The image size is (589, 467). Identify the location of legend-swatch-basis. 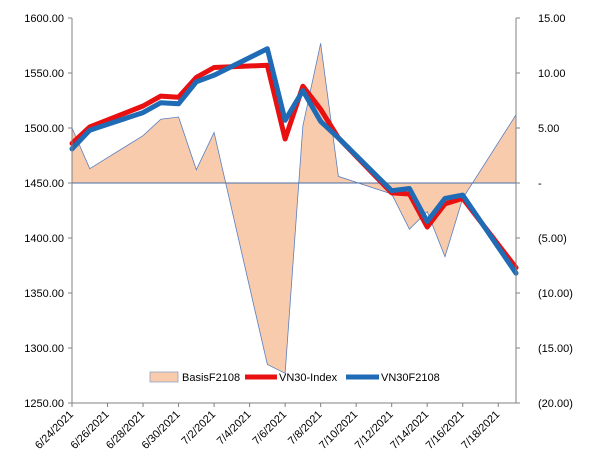
(164, 377).